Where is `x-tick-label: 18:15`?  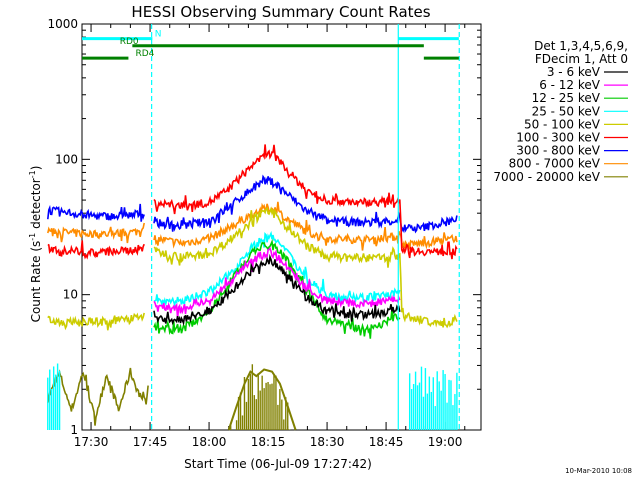
x-tick-label: 18:15 is located at coordinates (268, 442).